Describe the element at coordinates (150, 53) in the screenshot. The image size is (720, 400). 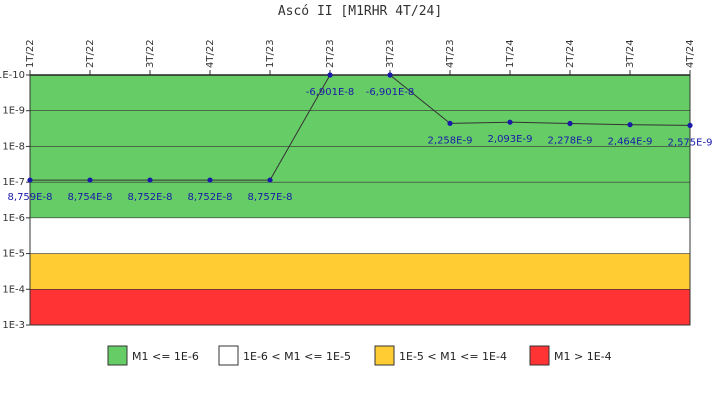
I see `x-tick-label: 3T/22` at that location.